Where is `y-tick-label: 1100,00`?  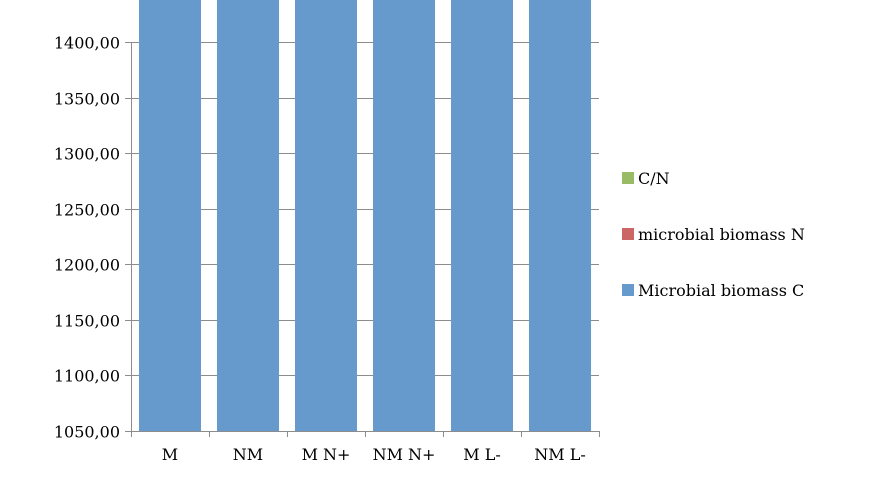 y-tick-label: 1100,00 is located at coordinates (87, 376).